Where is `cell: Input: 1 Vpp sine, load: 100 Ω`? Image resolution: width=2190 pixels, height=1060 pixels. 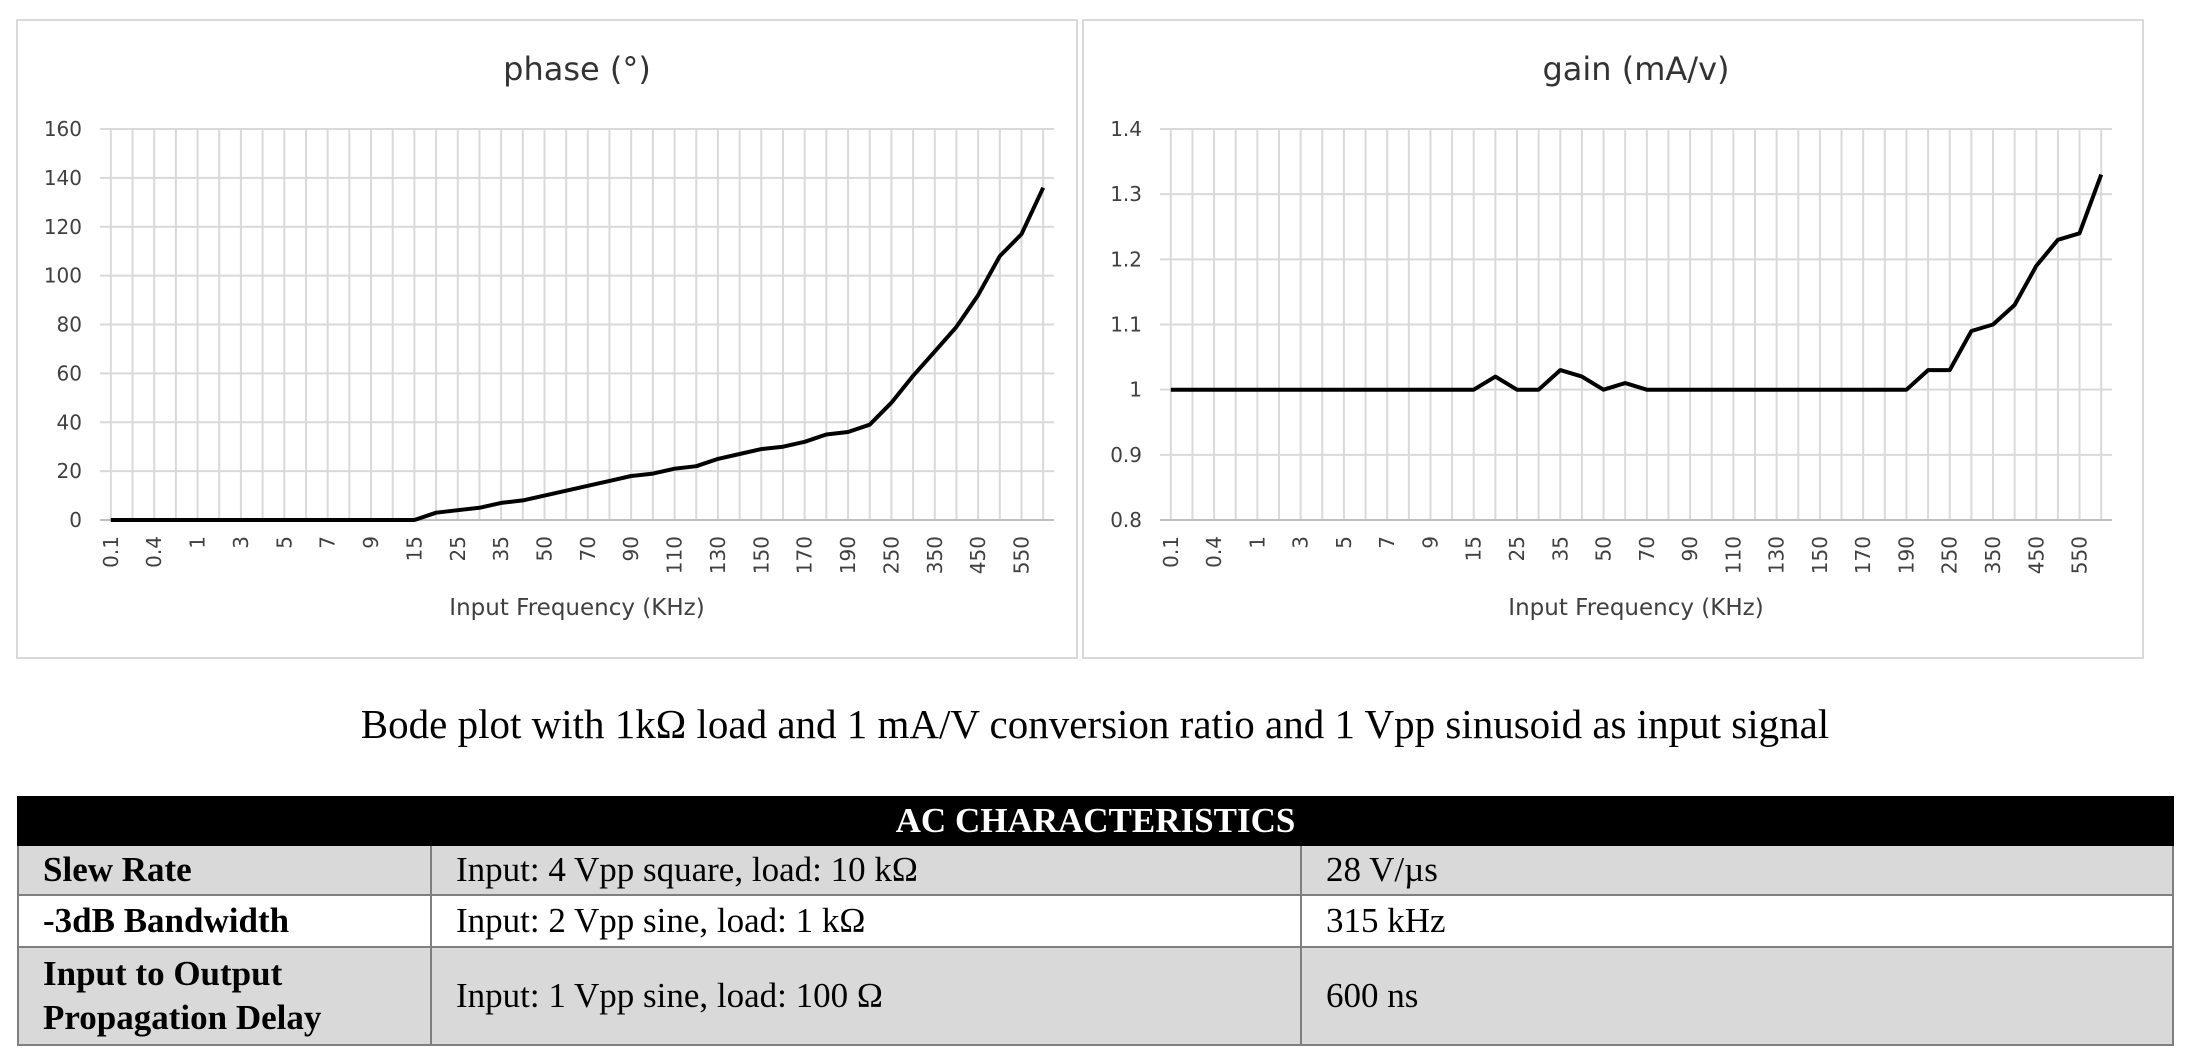
cell: Input: 1 Vpp sine, load: 100 Ω is located at coordinates (866, 996).